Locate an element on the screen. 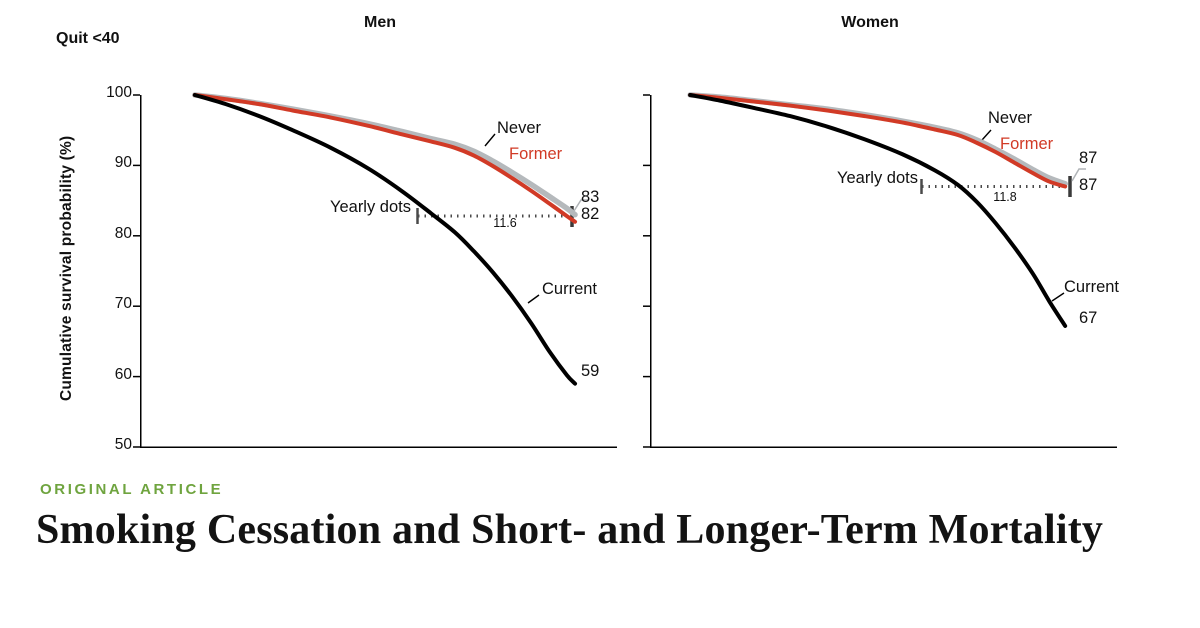 The height and width of the screenshot is (628, 1200). women-series is located at coordinates (877, 210).